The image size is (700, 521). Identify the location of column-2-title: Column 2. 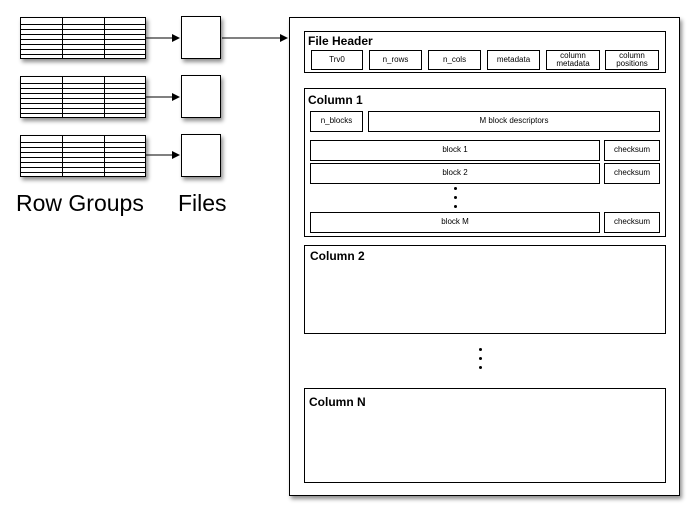
(337, 256).